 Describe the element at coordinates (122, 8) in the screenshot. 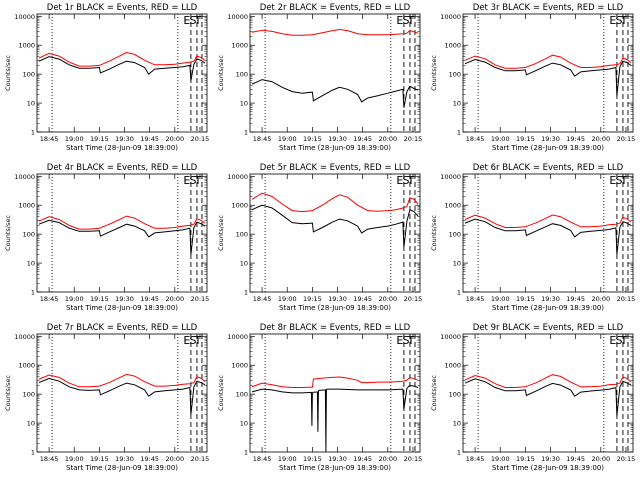

I see `chart-title: Det 1r BLACK = Events, RED = LLD` at that location.